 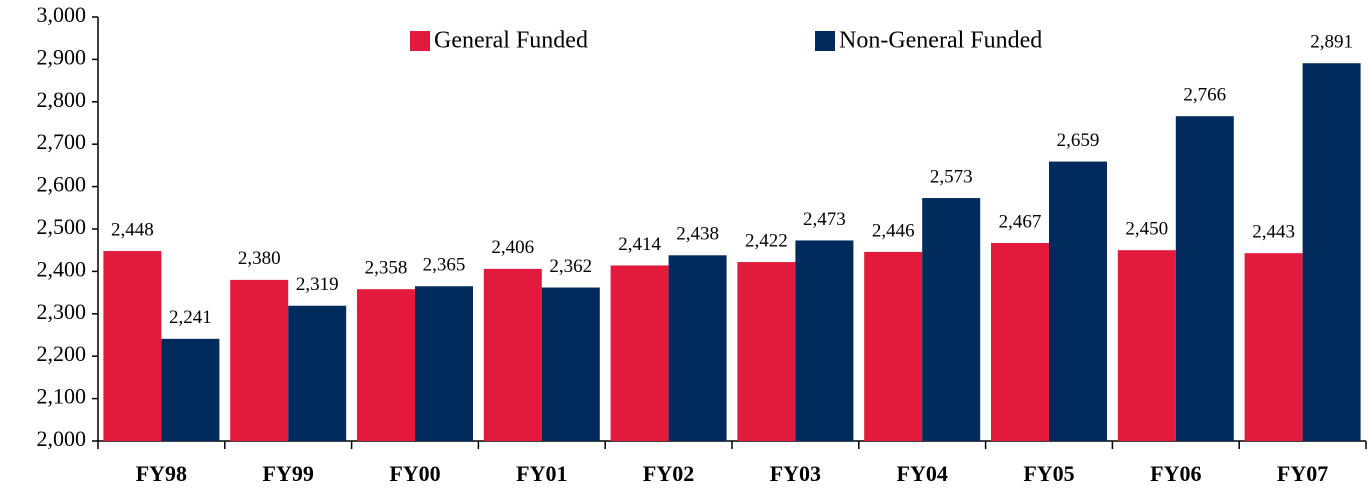 What do you see at coordinates (1204, 95) in the screenshot?
I see `value-label: 2,766` at bounding box center [1204, 95].